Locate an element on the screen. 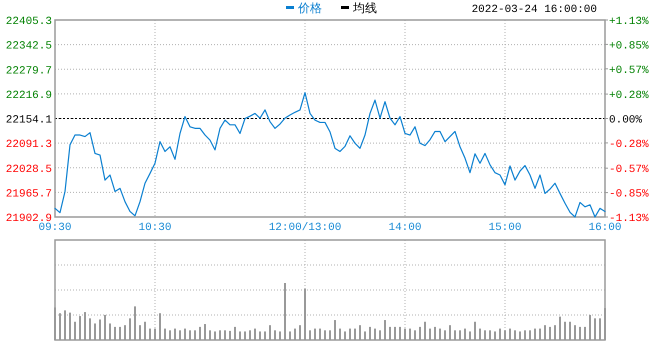  x-tick-label: 09:30 is located at coordinates (55, 228).